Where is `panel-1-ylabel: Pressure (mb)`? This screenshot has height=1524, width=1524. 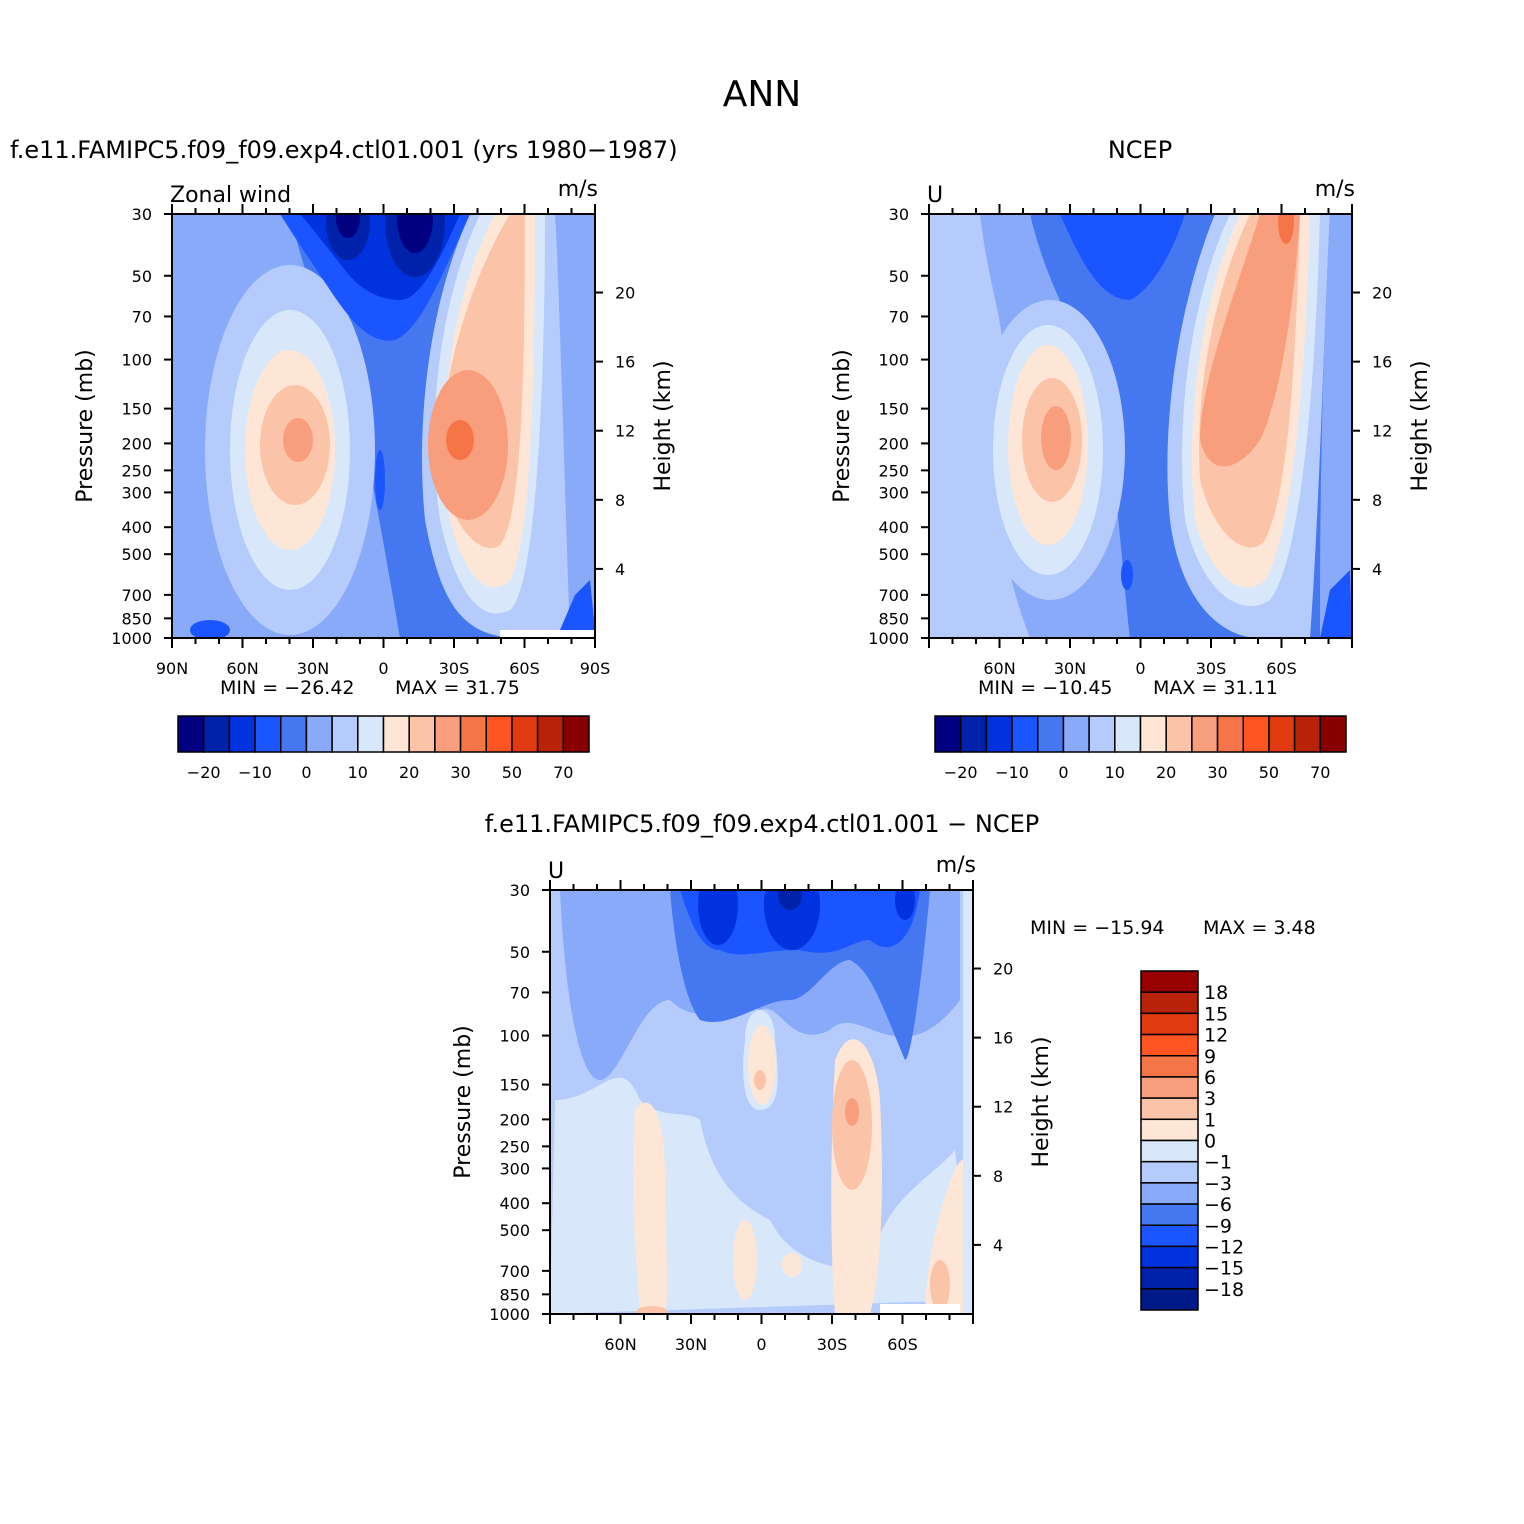
panel-1-ylabel: Pressure (mb) is located at coordinates (85, 426).